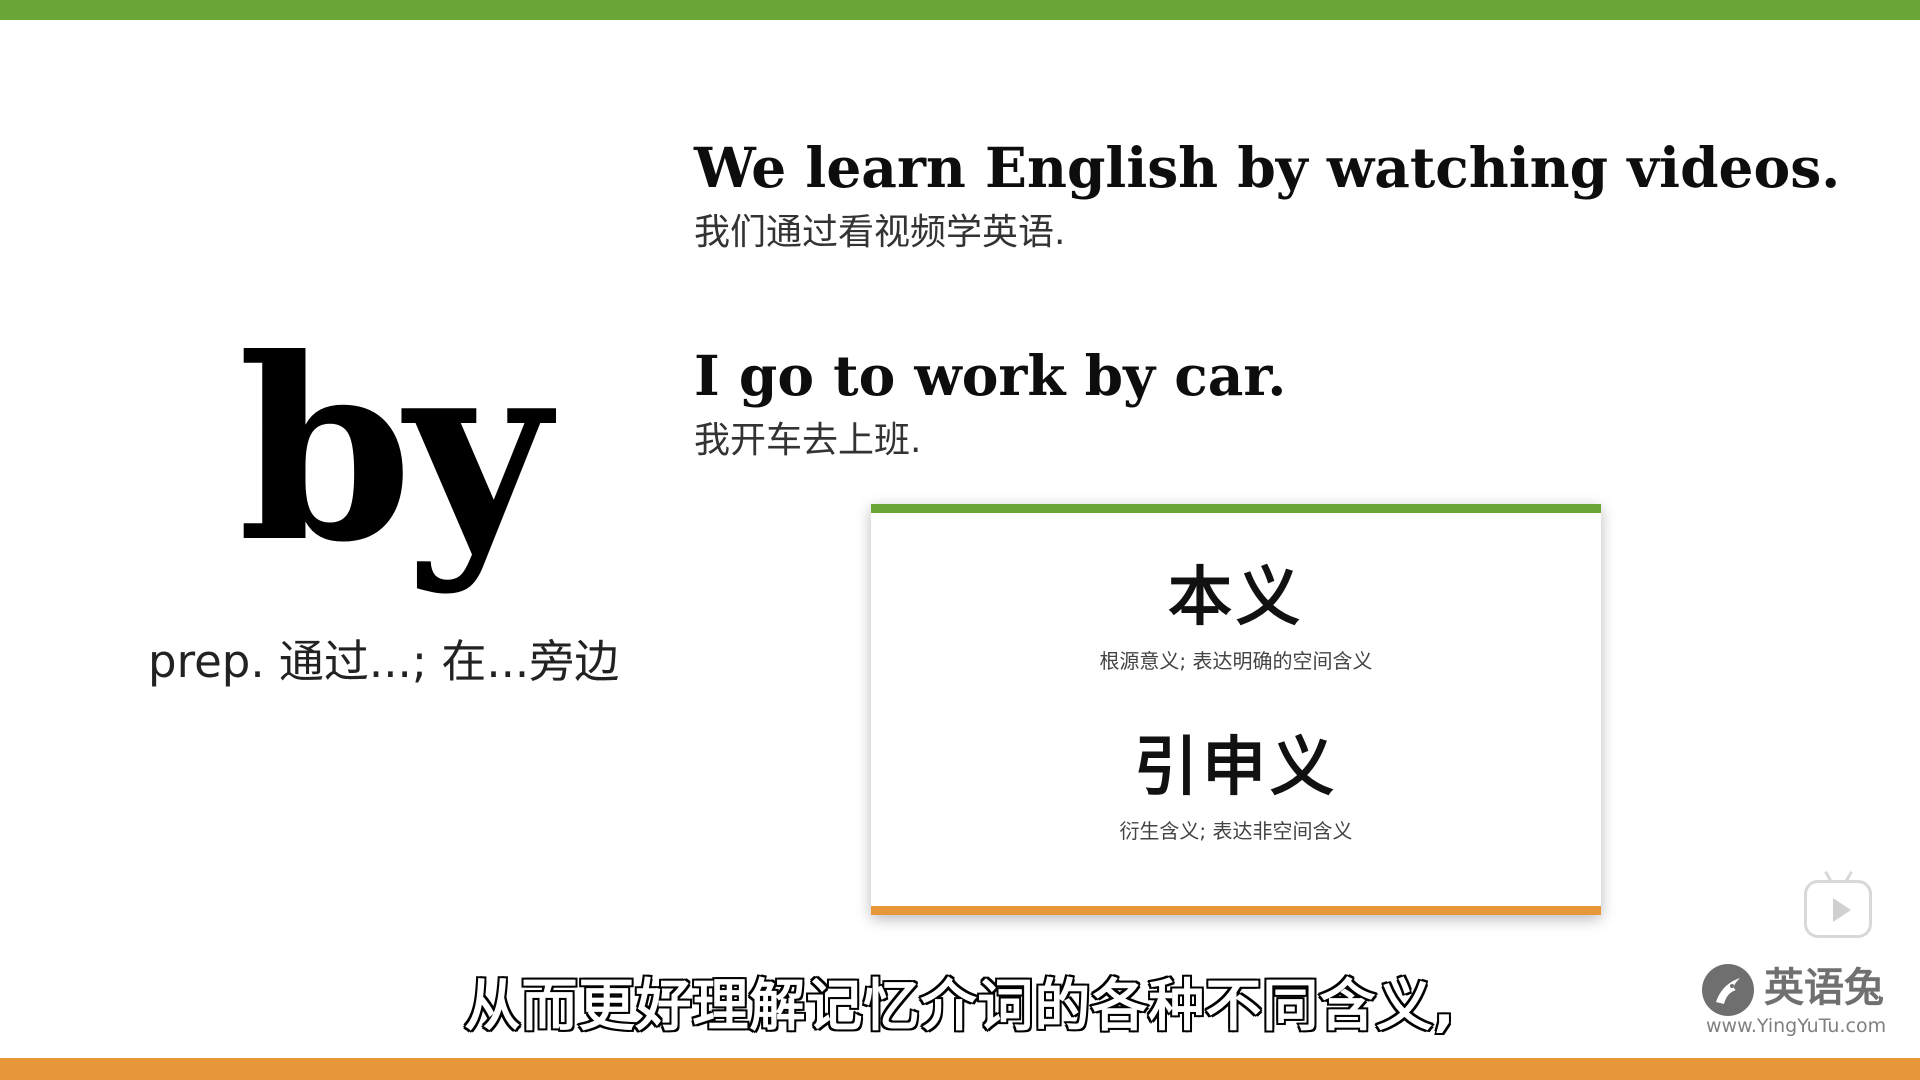 This screenshot has height=1080, width=1920. I want to click on brand-watermark: 英语兔 www.YingYuTu.com, so click(1800, 998).